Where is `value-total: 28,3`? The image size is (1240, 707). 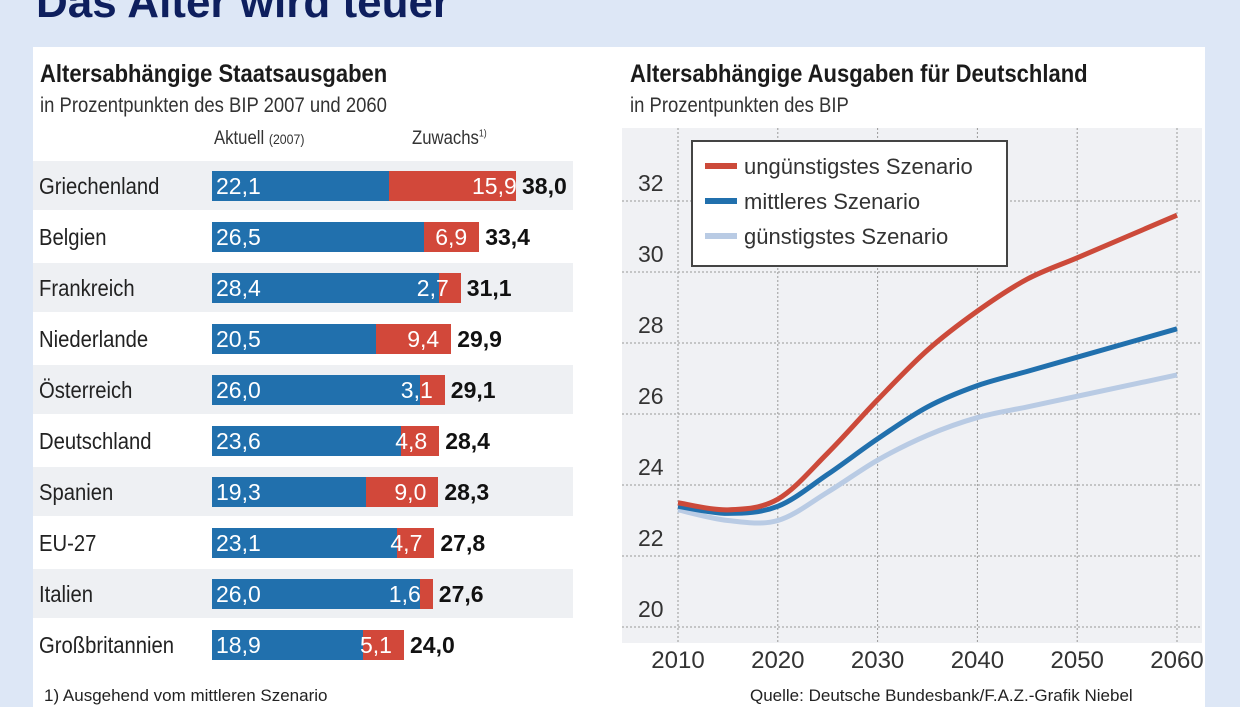
value-total: 28,3 is located at coordinates (467, 492).